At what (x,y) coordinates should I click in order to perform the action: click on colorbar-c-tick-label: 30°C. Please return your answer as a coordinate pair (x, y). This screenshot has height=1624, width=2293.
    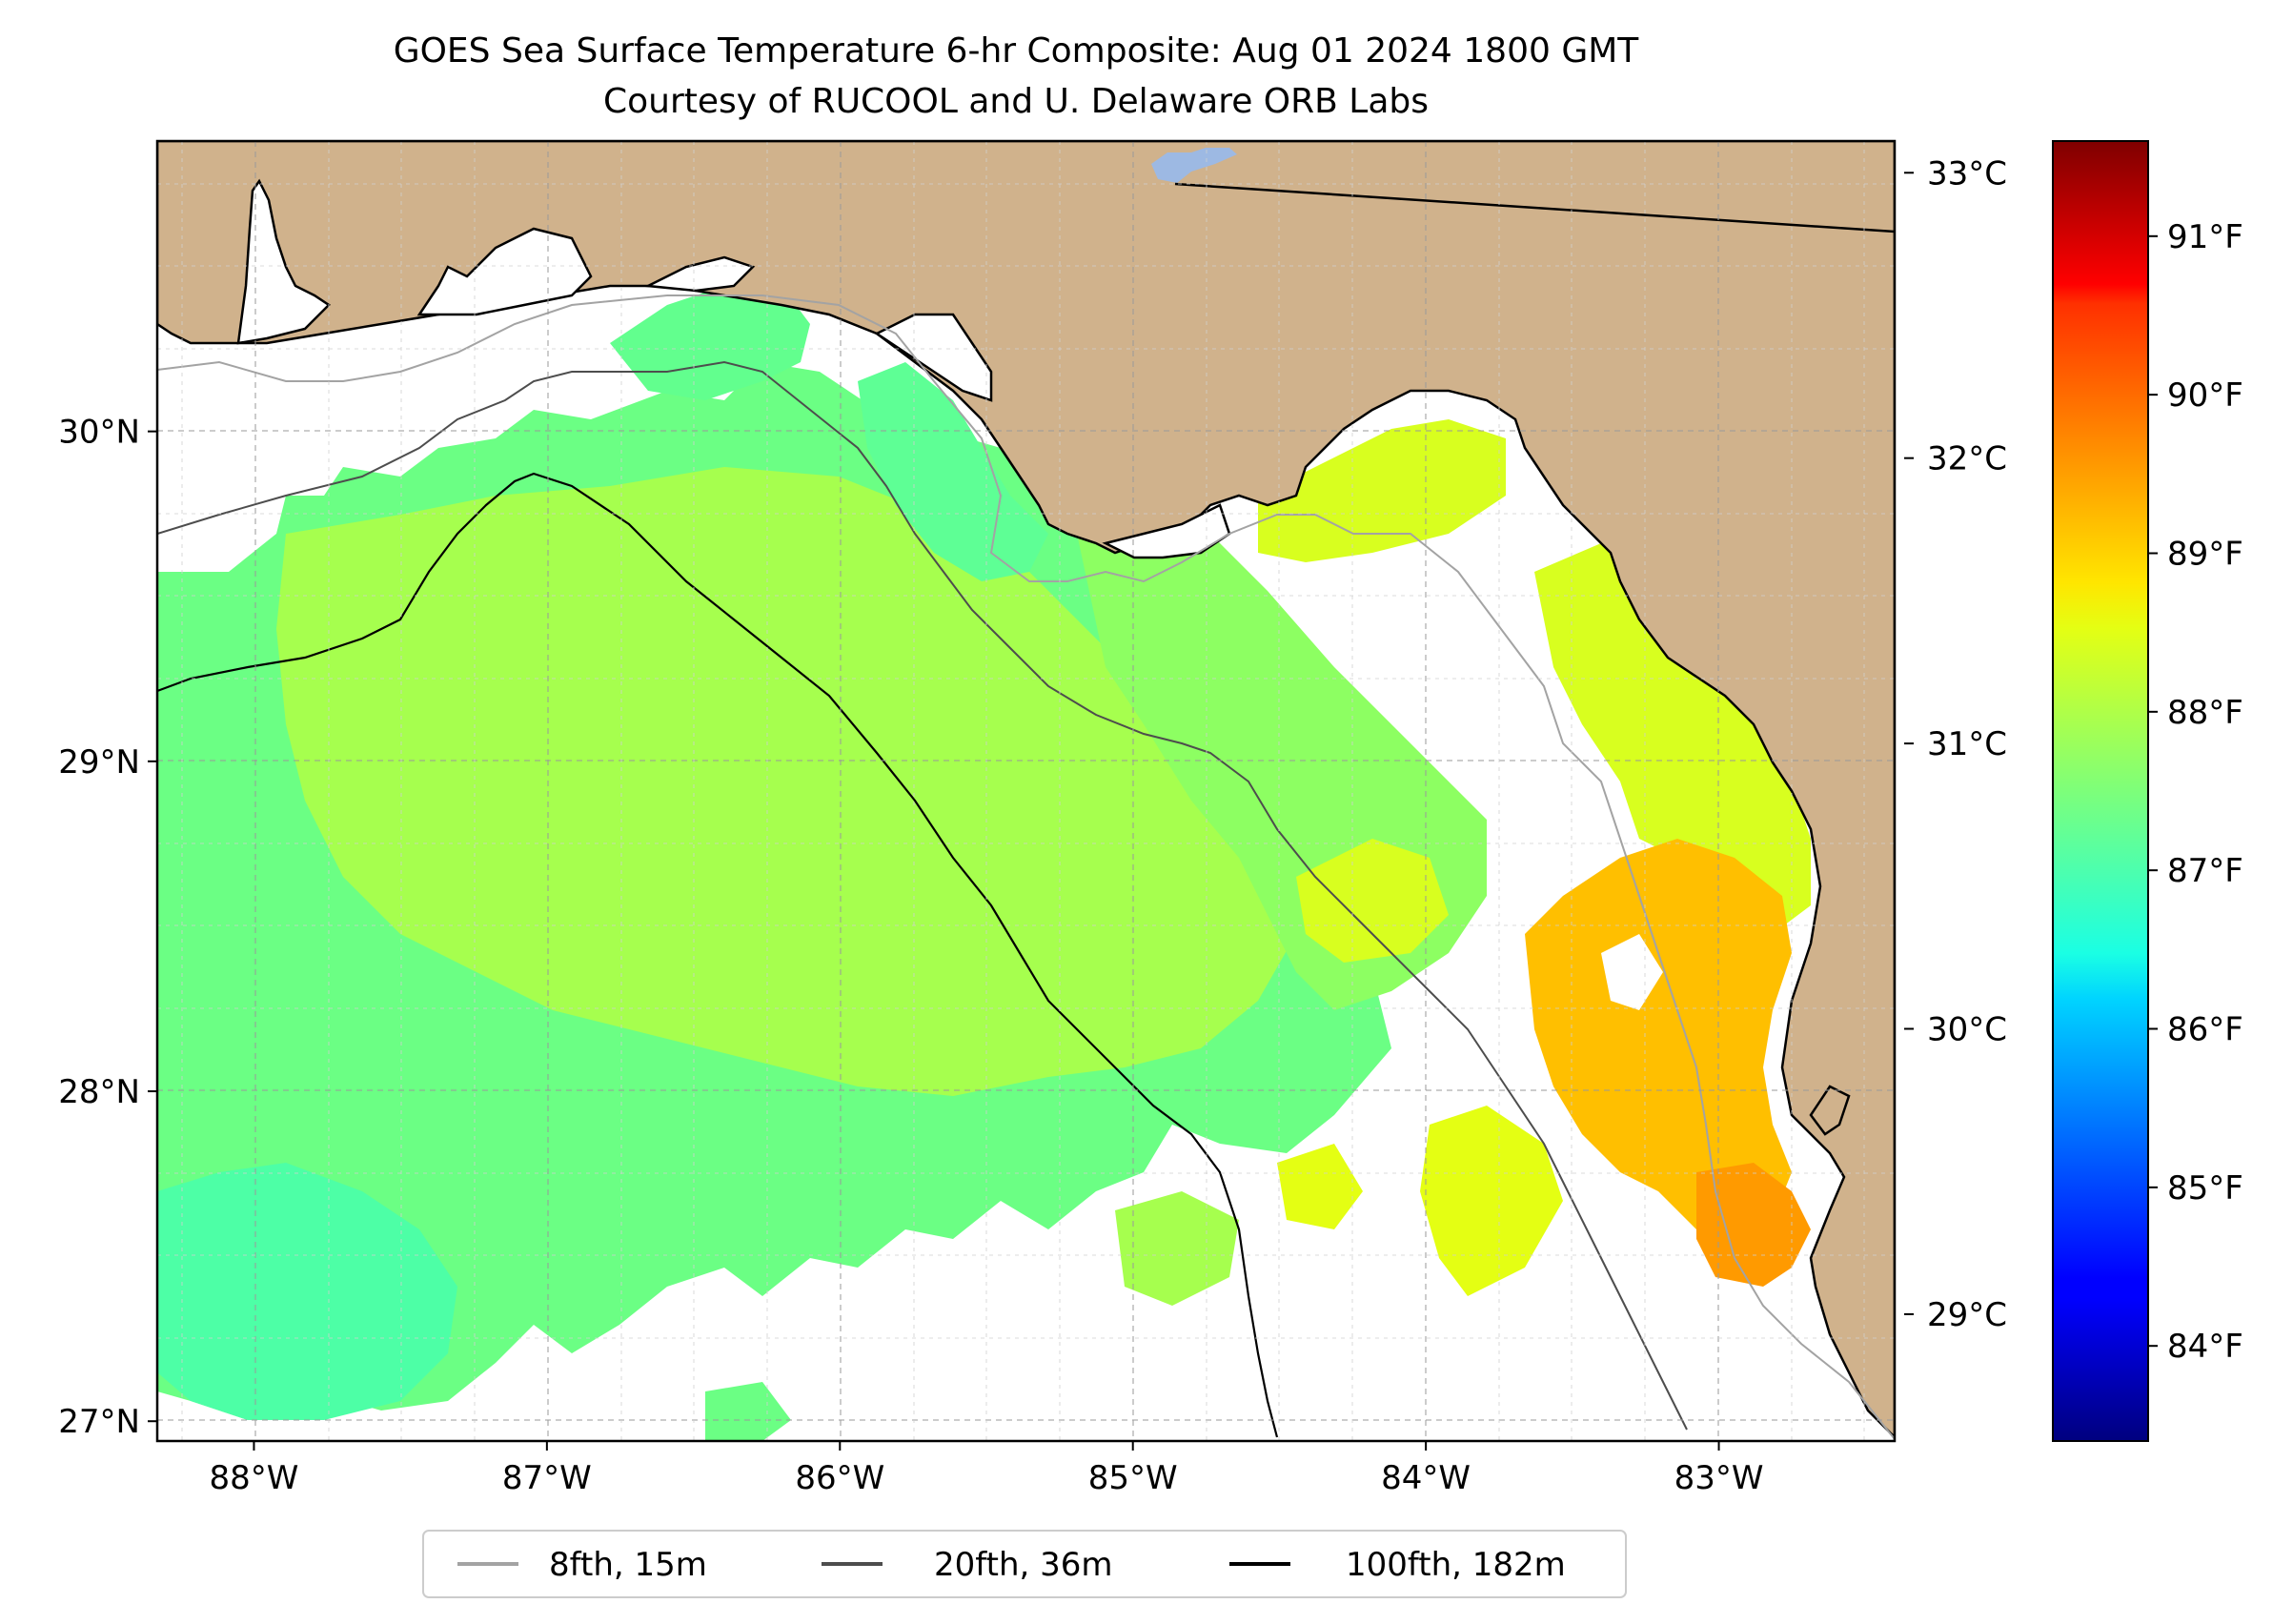
    Looking at the image, I should click on (1967, 1030).